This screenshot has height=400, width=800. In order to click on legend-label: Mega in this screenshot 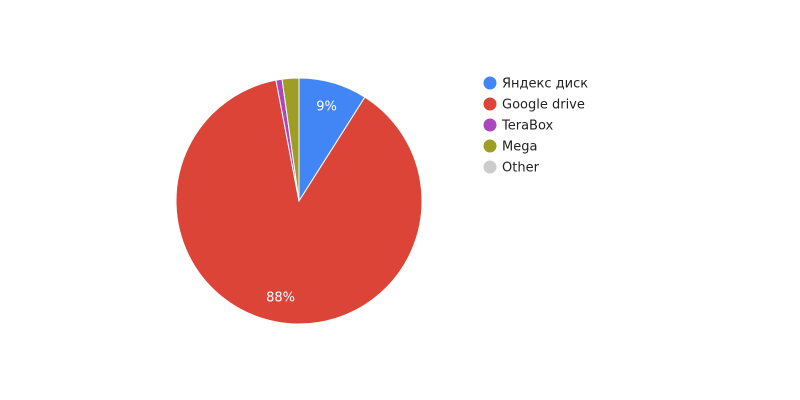, I will do `click(519, 147)`.